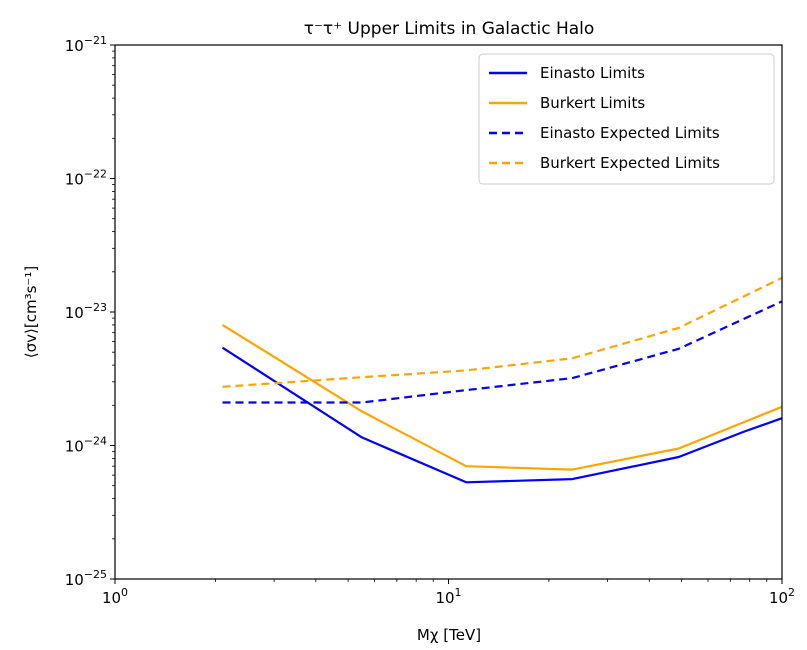 The height and width of the screenshot is (650, 807). What do you see at coordinates (630, 163) in the screenshot?
I see `legend-label-4: Burkert Expected Limits` at bounding box center [630, 163].